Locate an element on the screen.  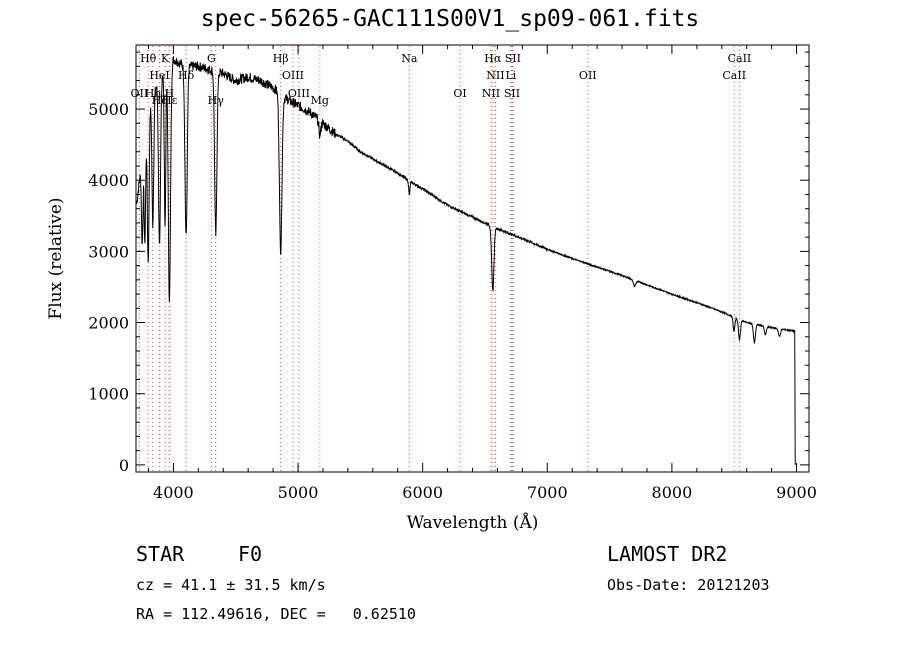
marker-label: Hε is located at coordinates (170, 100).